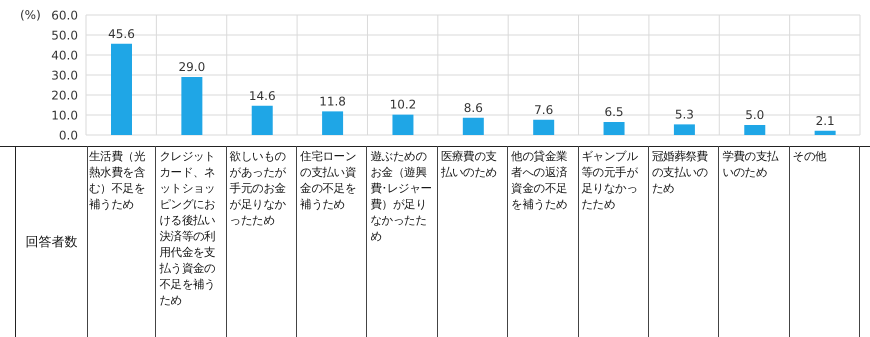 This screenshot has width=870, height=337. What do you see at coordinates (68, 135) in the screenshot?
I see `y-tick-label: 0.0` at bounding box center [68, 135].